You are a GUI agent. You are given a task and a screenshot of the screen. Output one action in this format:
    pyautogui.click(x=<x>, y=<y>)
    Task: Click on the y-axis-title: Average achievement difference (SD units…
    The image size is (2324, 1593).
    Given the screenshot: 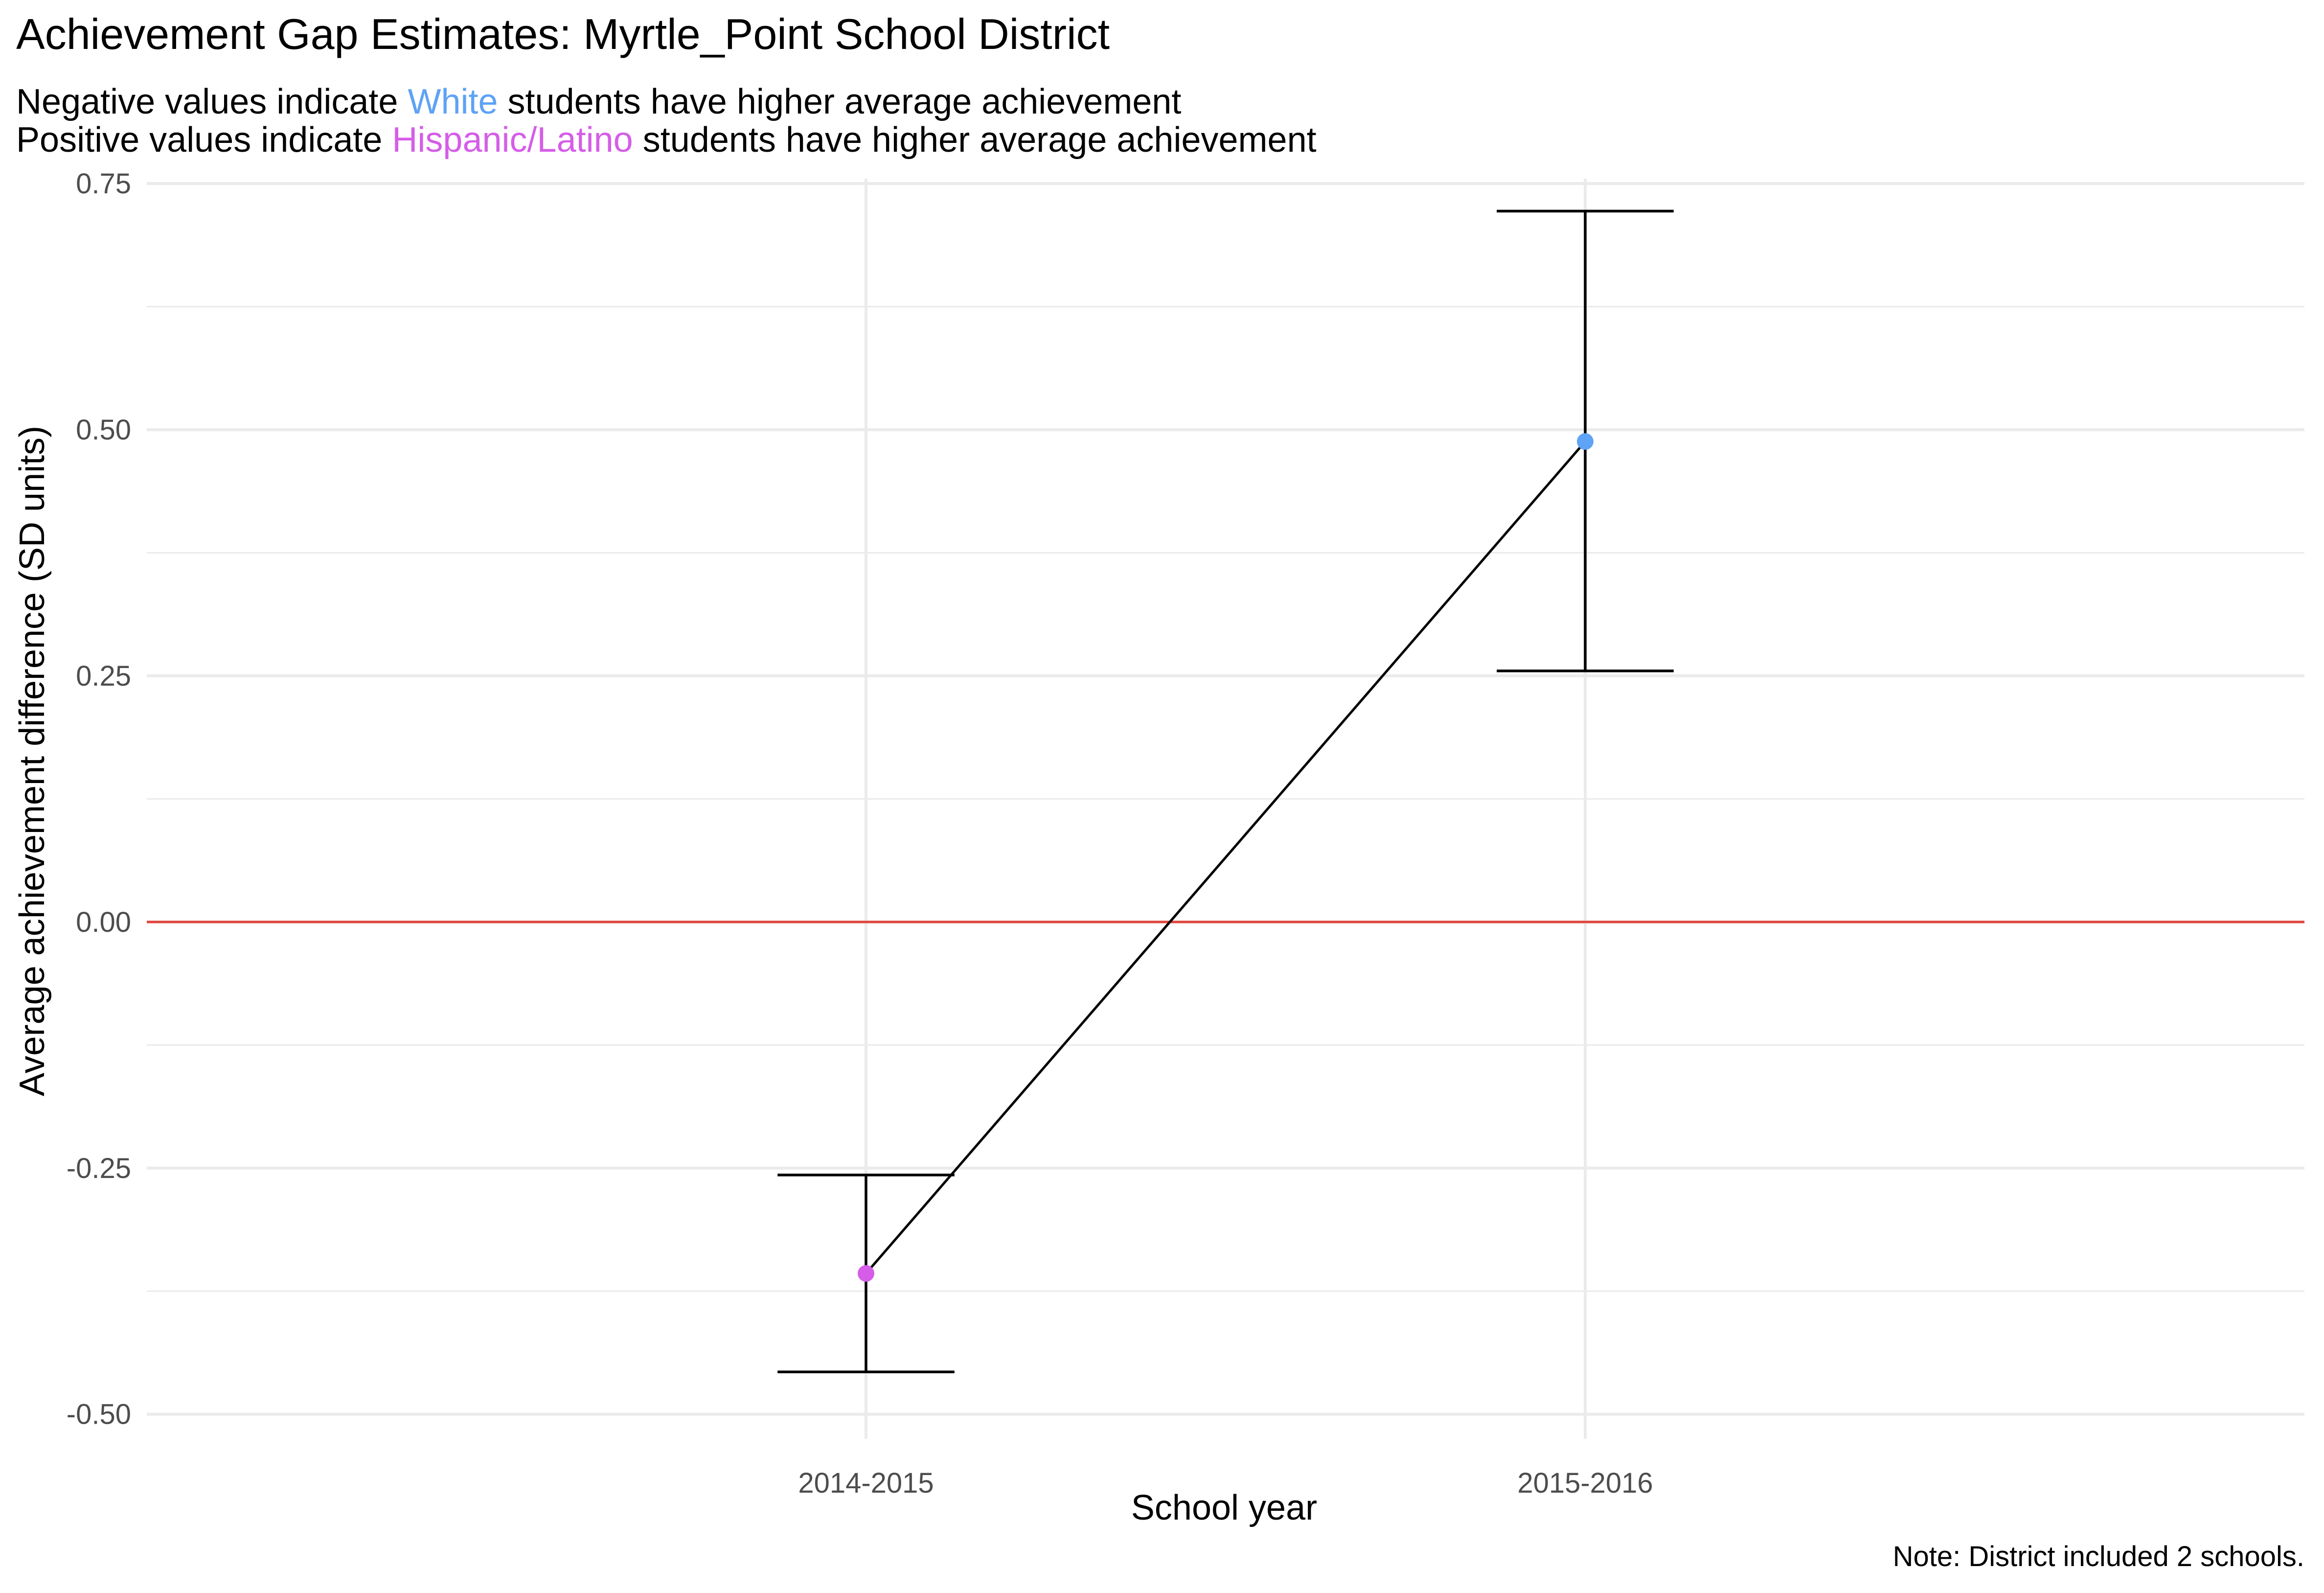 What is the action you would take?
    pyautogui.click(x=33, y=761)
    